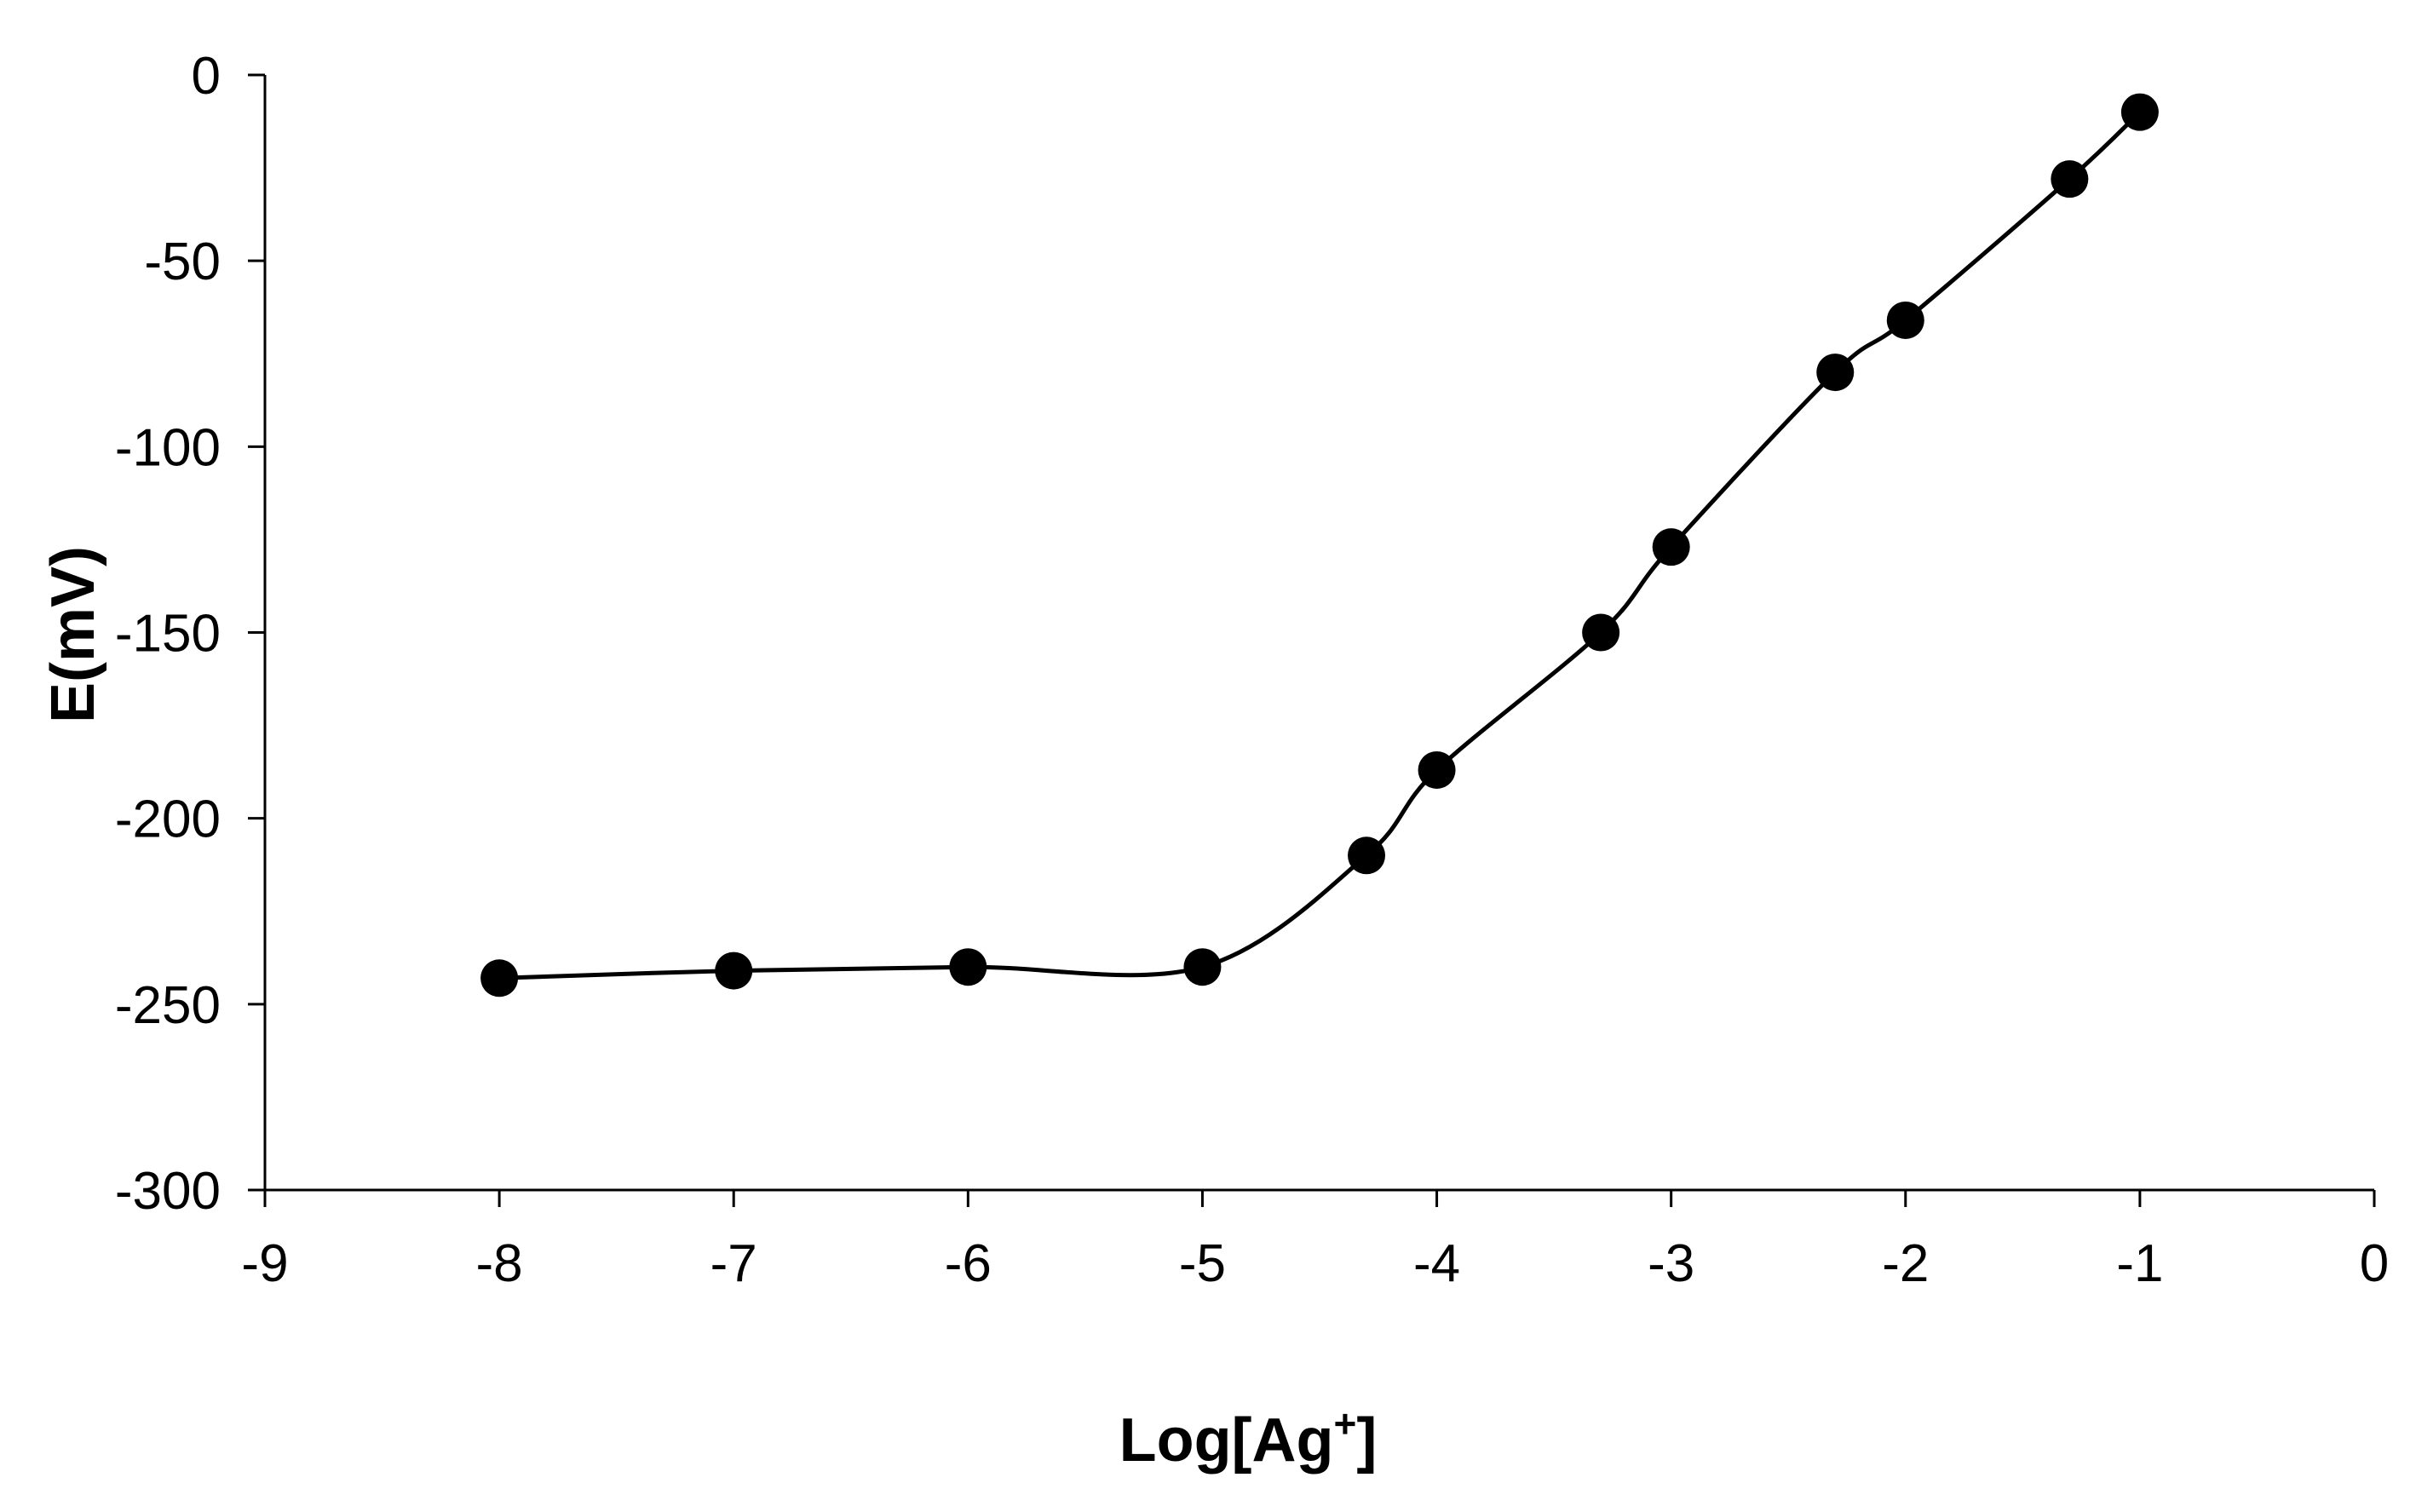  Describe the element at coordinates (73, 634) in the screenshot. I see `y-axis-label: E(mV)` at that location.